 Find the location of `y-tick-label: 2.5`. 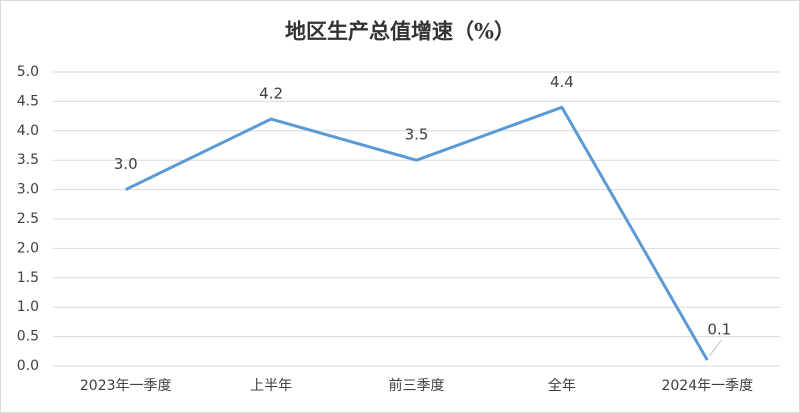

y-tick-label: 2.5 is located at coordinates (28, 219).